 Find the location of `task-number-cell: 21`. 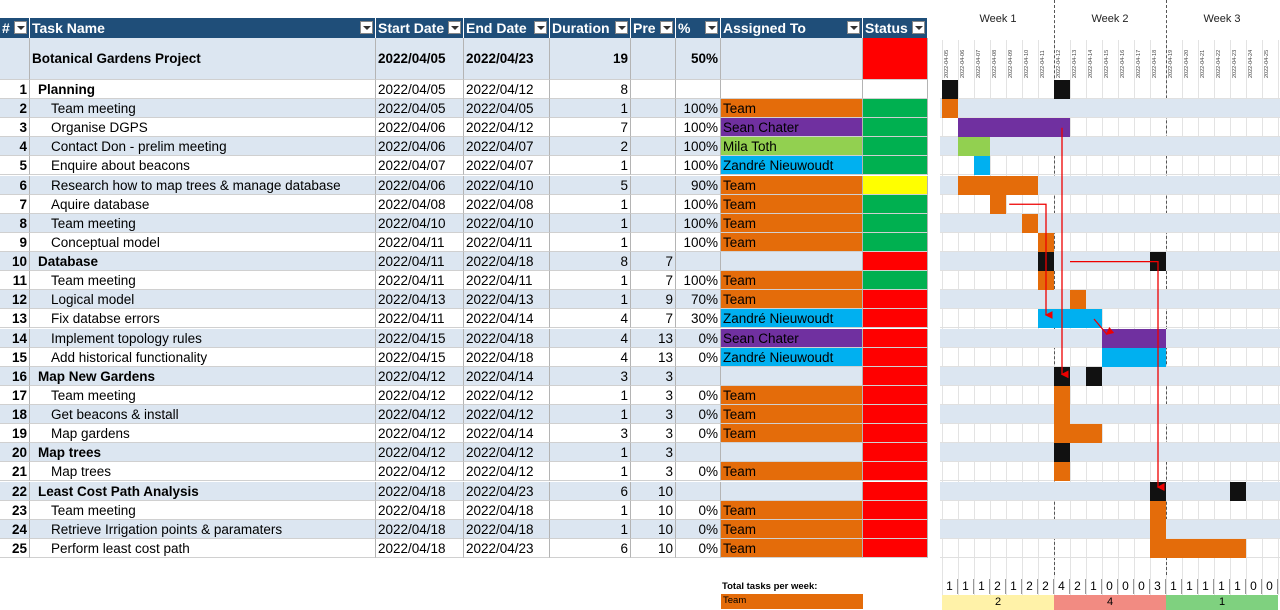

task-number-cell: 21 is located at coordinates (15, 472).